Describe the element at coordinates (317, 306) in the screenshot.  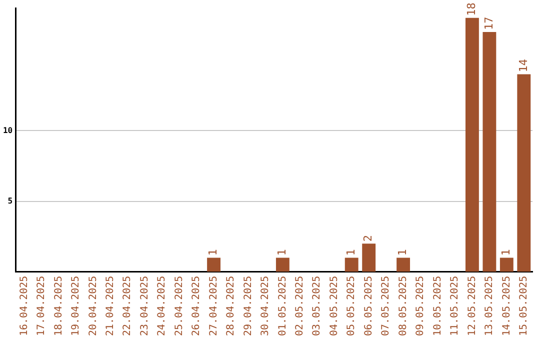
I see `x-tick-label: 03.05.2025` at that location.